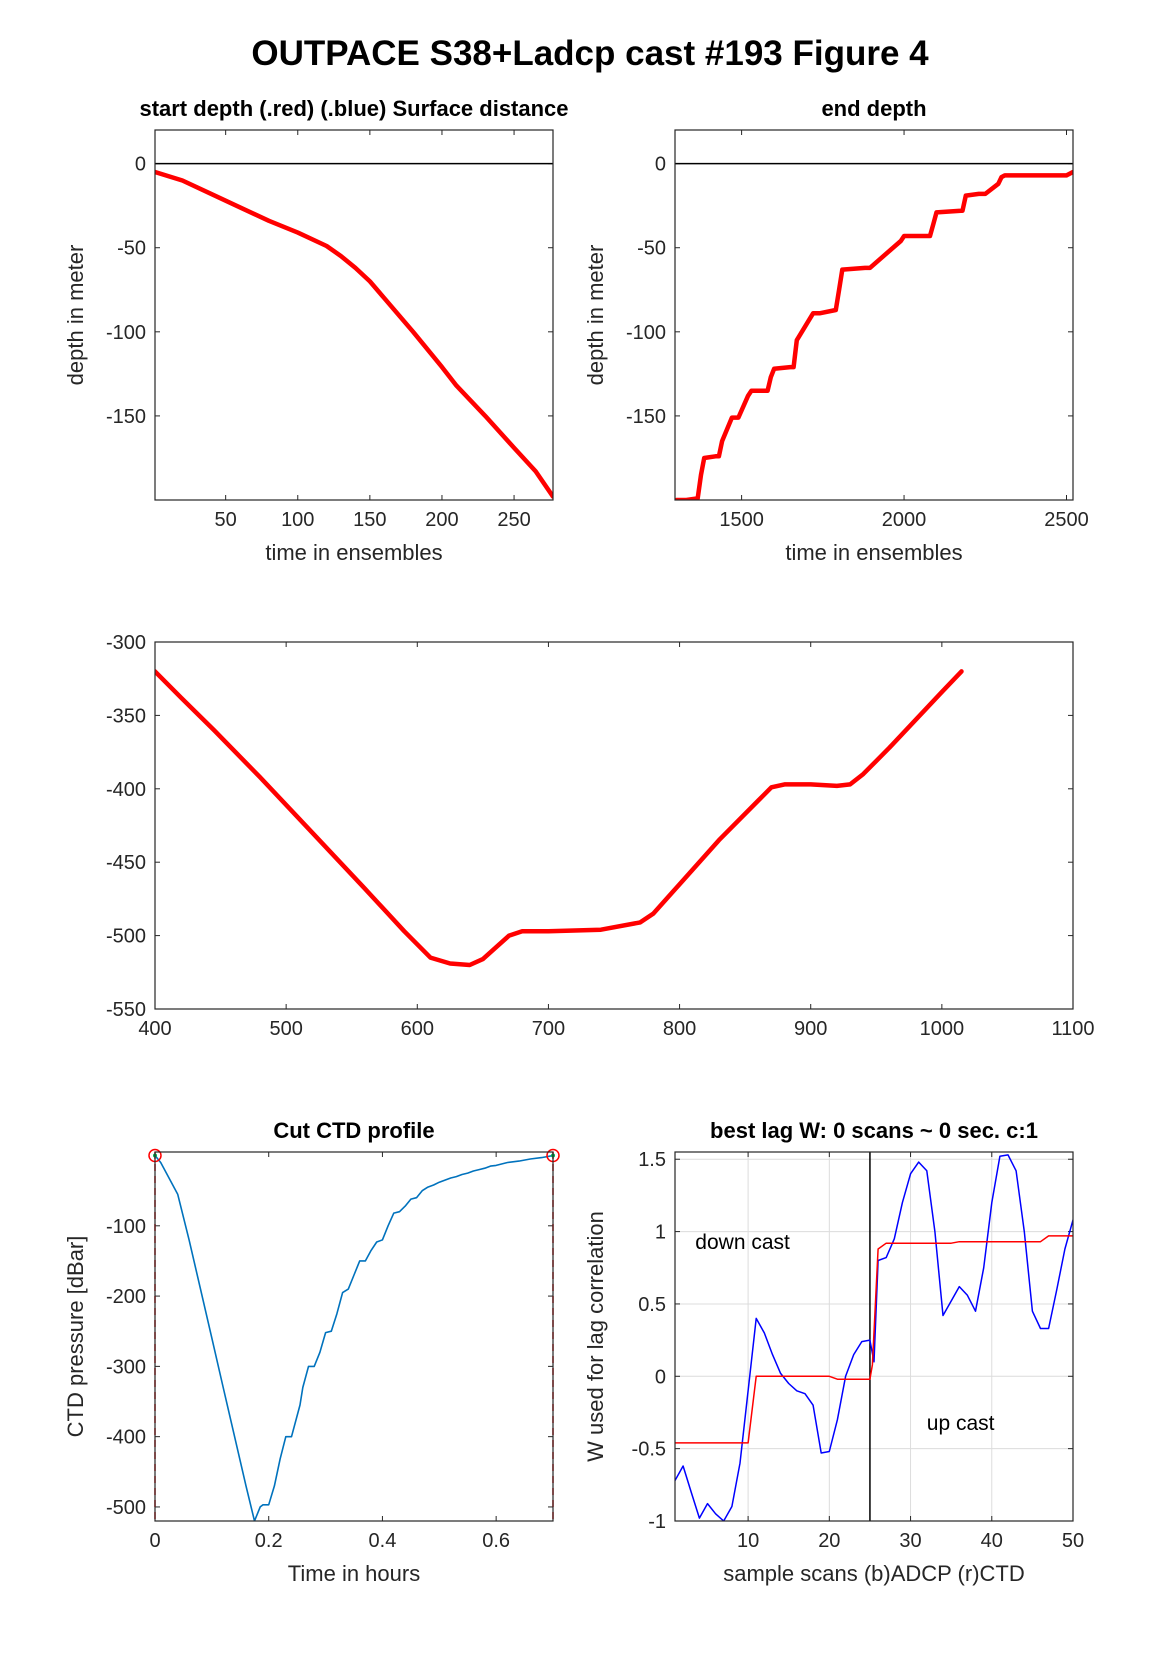 The height and width of the screenshot is (1679, 1165). Describe the element at coordinates (741, 520) in the screenshot. I see `x-tick-label: 1500` at that location.